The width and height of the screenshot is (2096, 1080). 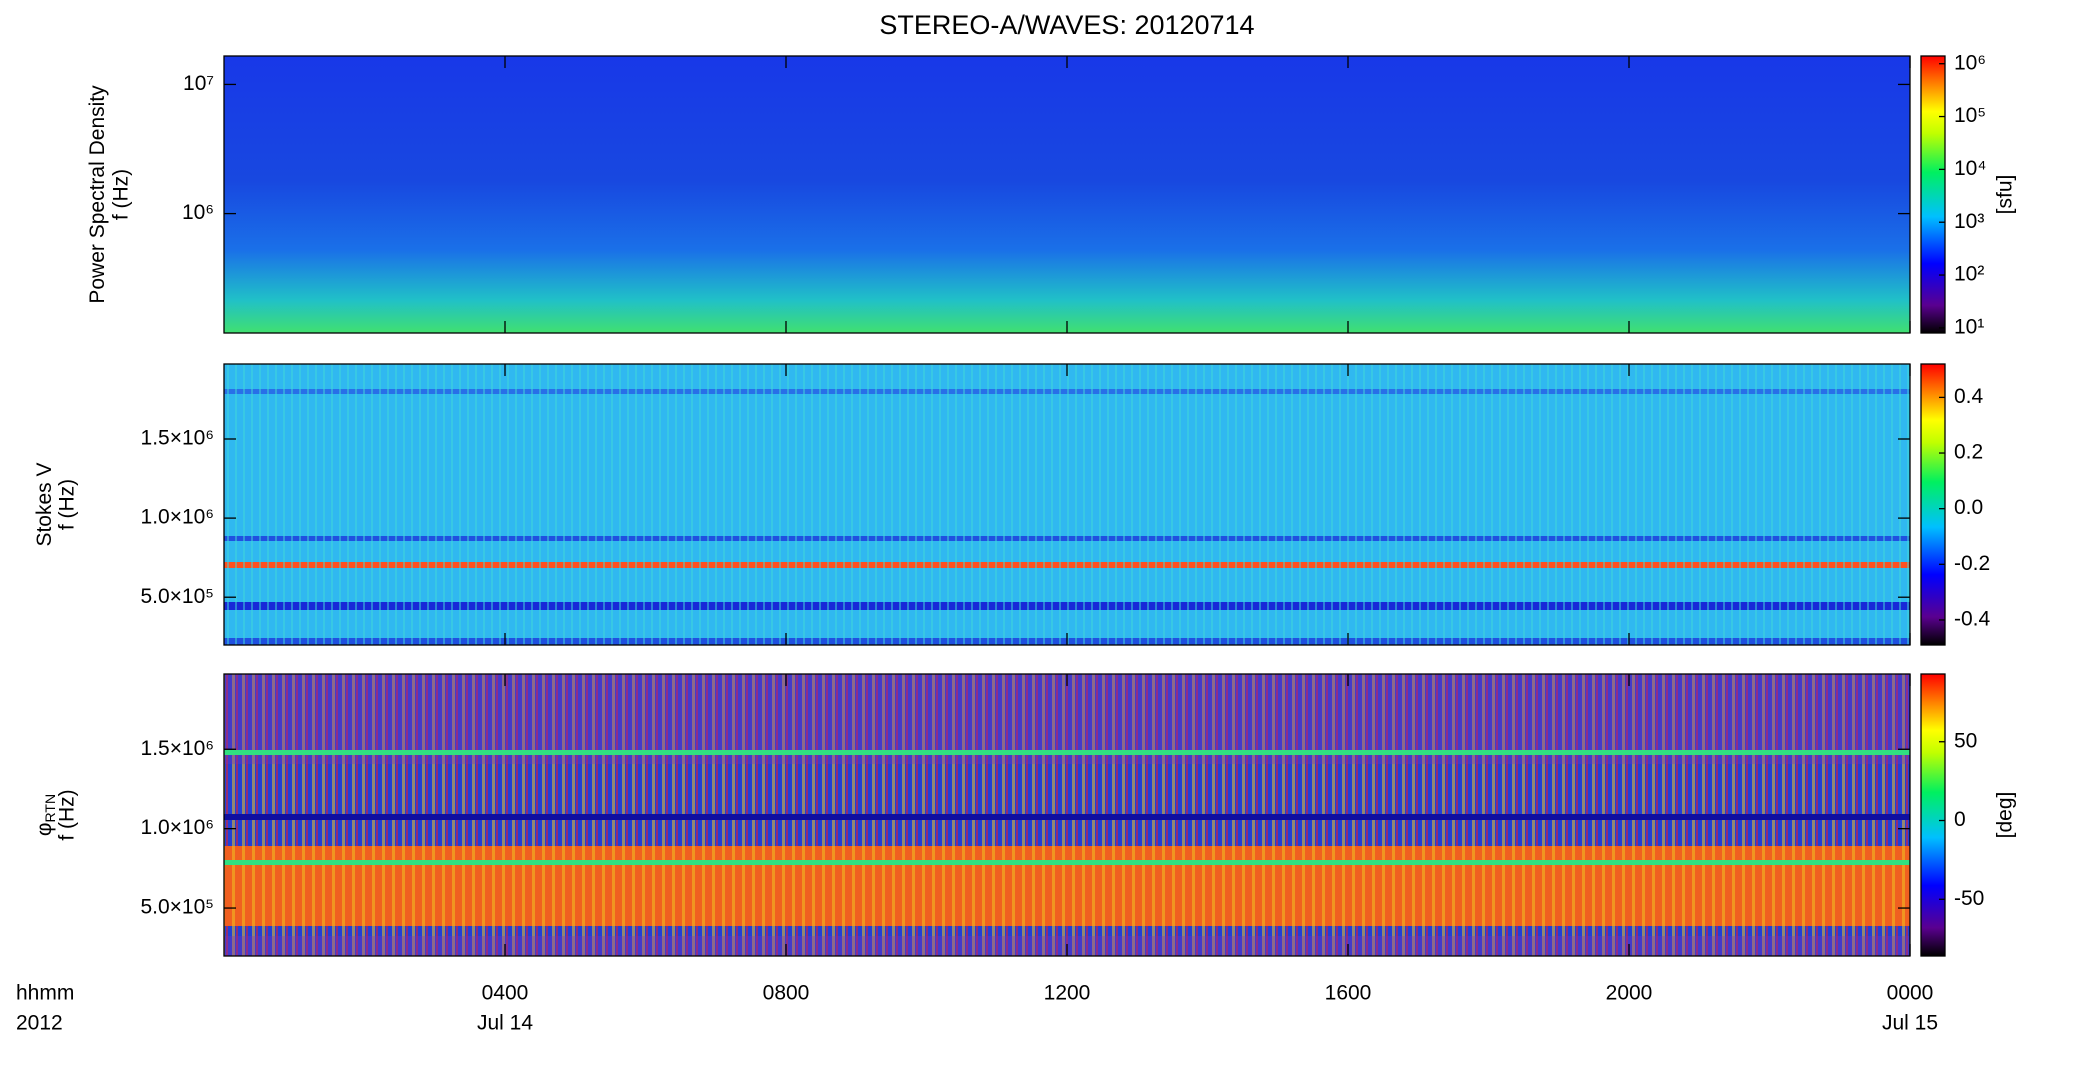 I want to click on x-tick-label: 1600, so click(x=1348, y=993).